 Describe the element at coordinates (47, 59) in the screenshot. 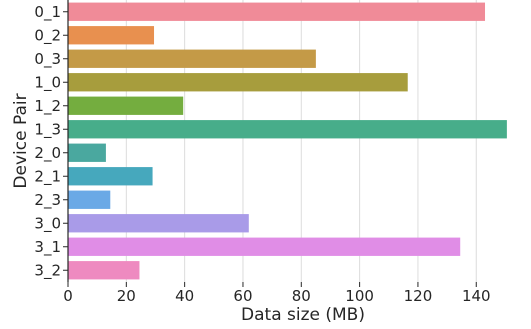

I see `y-tick-label: 0_3` at that location.